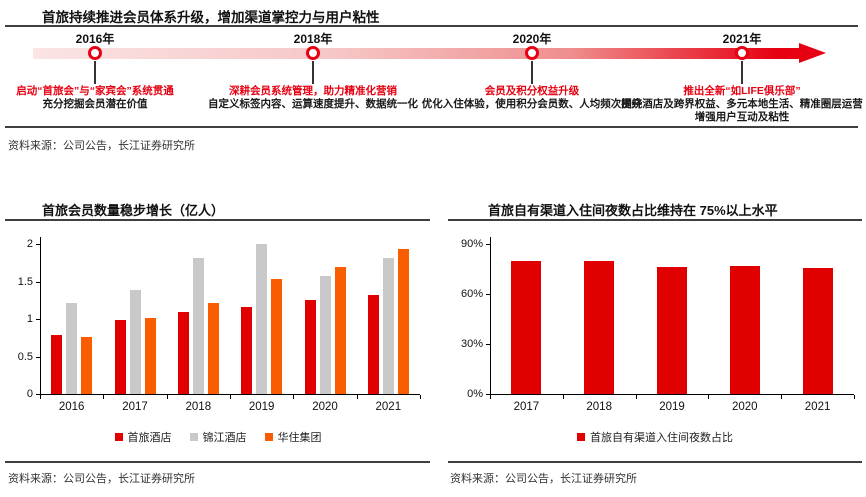 The width and height of the screenshot is (866, 497). I want to click on right-chart-title: 首旅自有渠道入住间夜数占比维持在 75%以上水平, so click(633, 210).